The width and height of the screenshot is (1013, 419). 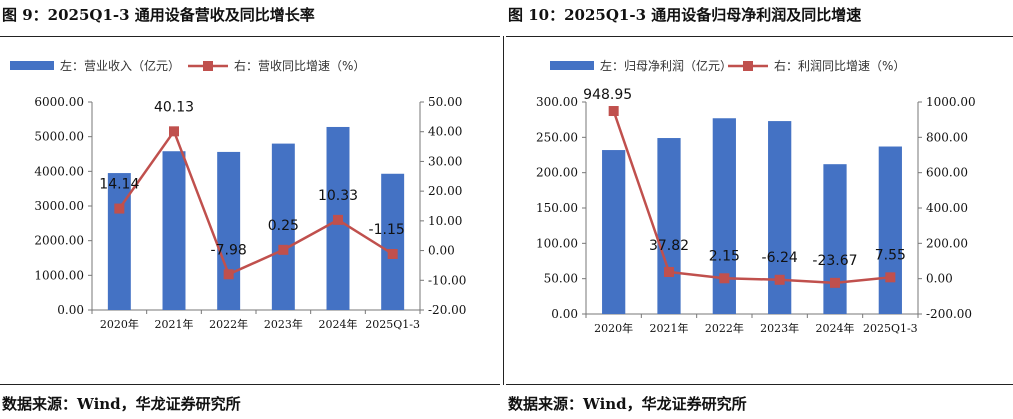 What do you see at coordinates (59, 171) in the screenshot?
I see `left-tick-label: 4000.00` at bounding box center [59, 171].